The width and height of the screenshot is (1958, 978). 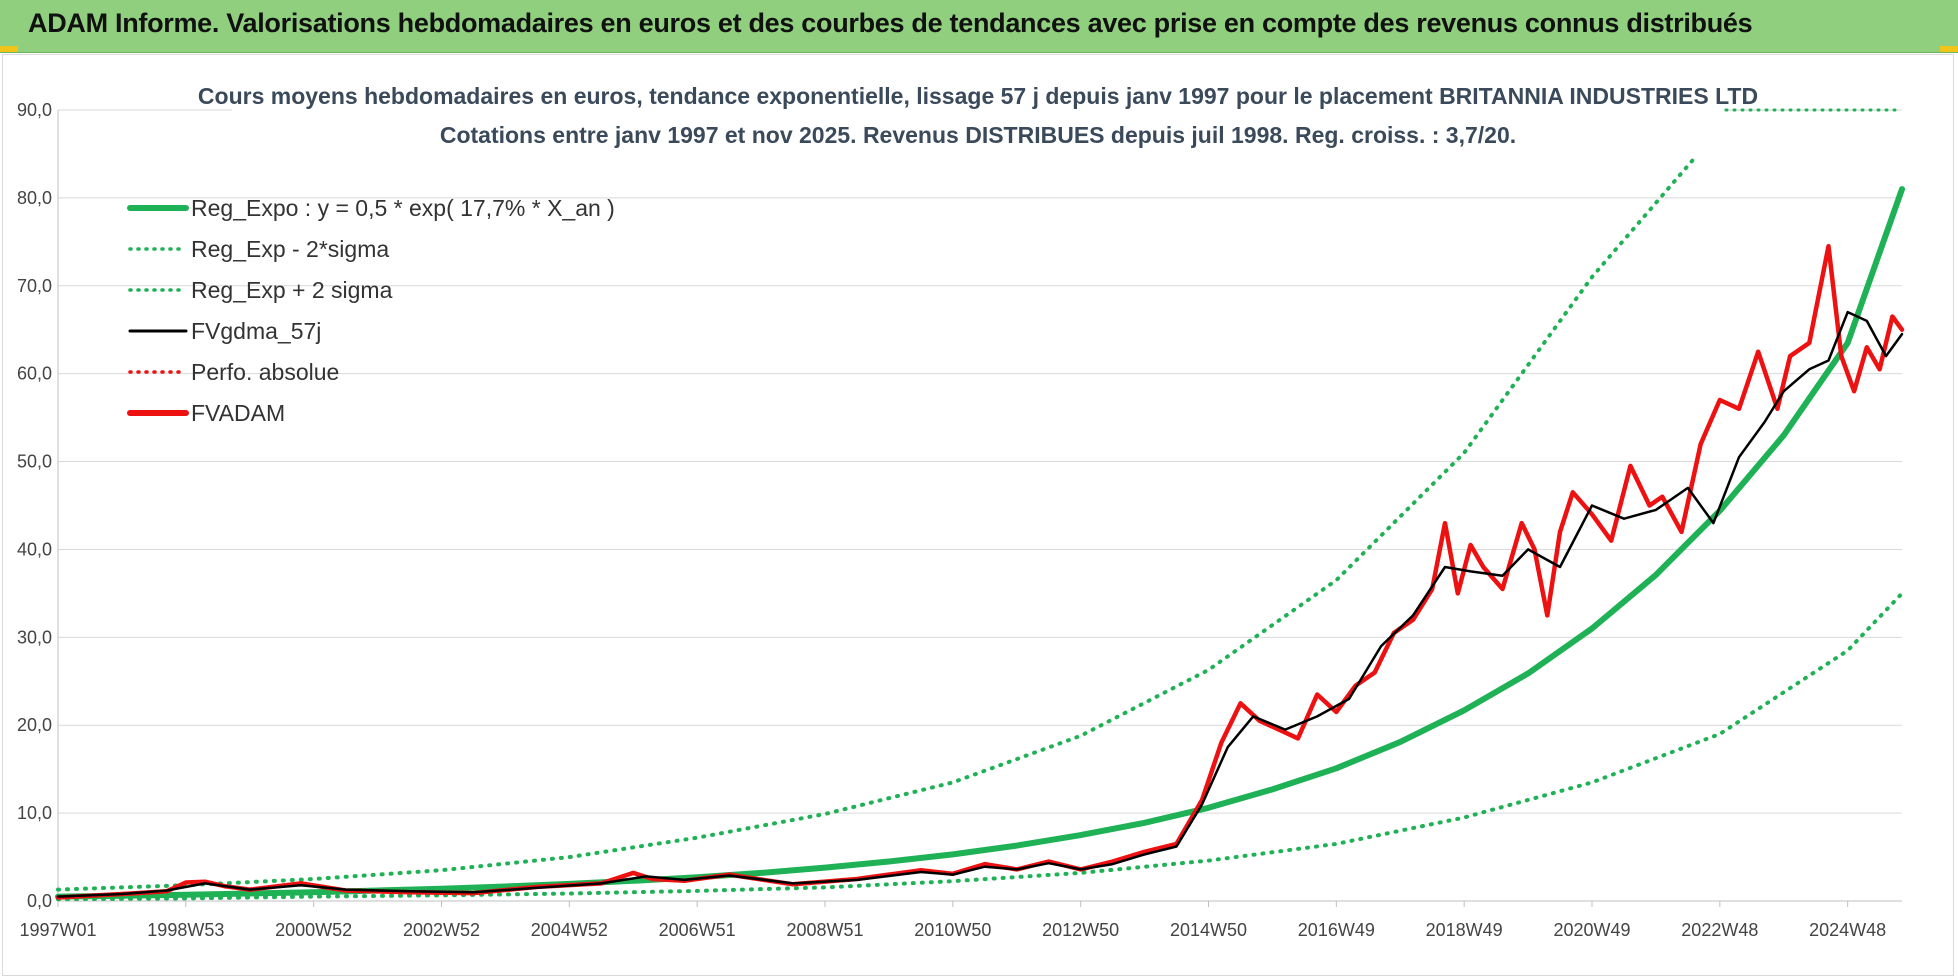 What do you see at coordinates (34, 813) in the screenshot?
I see `y-tick-label: 10,0` at bounding box center [34, 813].